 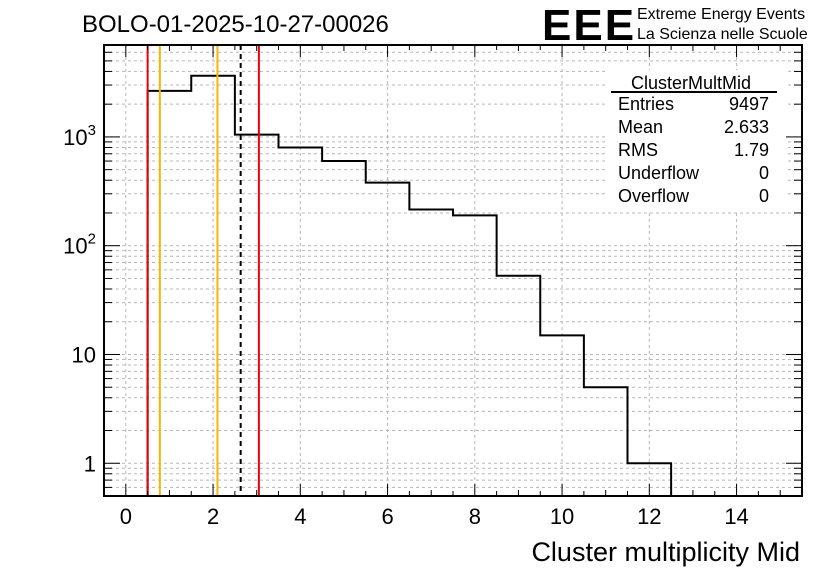 What do you see at coordinates (79, 245) in the screenshot?
I see `y-tick-label: 10²` at bounding box center [79, 245].